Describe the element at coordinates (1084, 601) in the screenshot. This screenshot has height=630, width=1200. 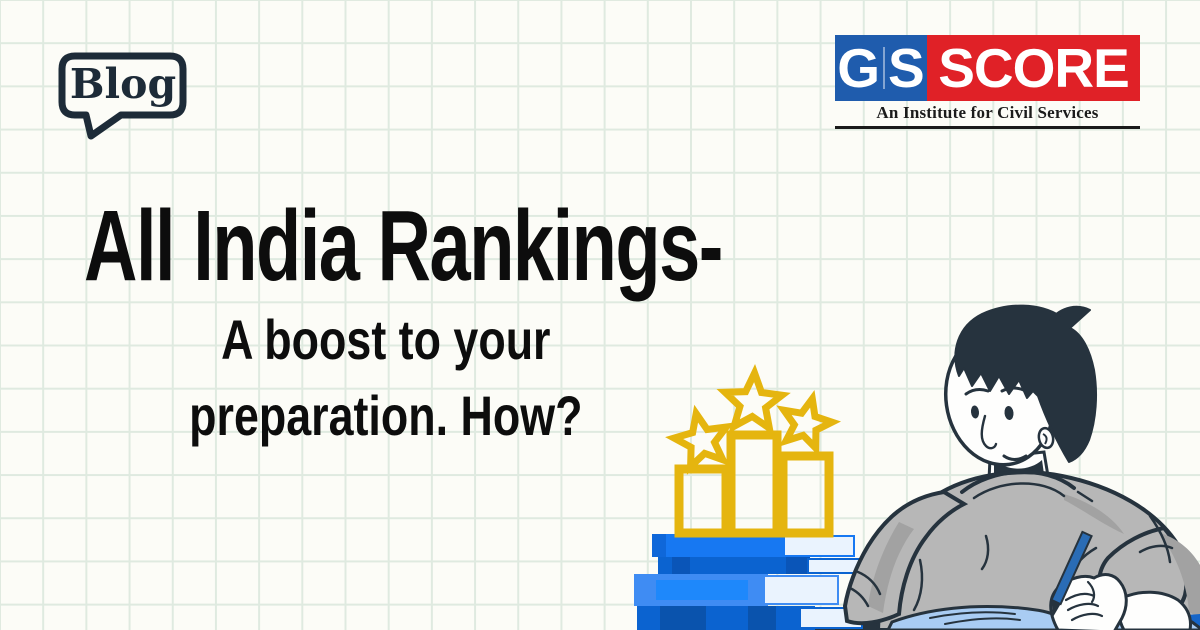
I see `finger-lines` at that location.